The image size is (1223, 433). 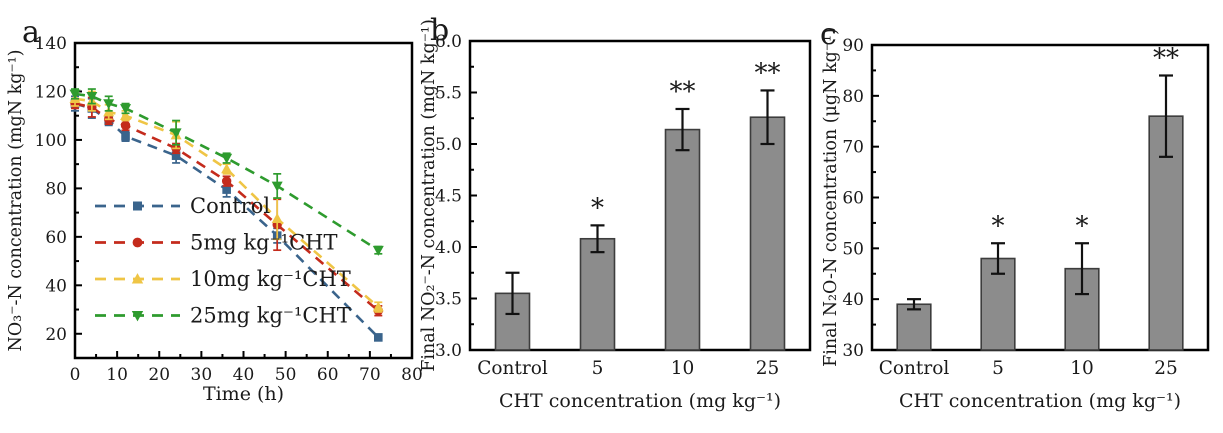 What do you see at coordinates (853, 148) in the screenshot?
I see `y-tick-label: 70` at bounding box center [853, 148].